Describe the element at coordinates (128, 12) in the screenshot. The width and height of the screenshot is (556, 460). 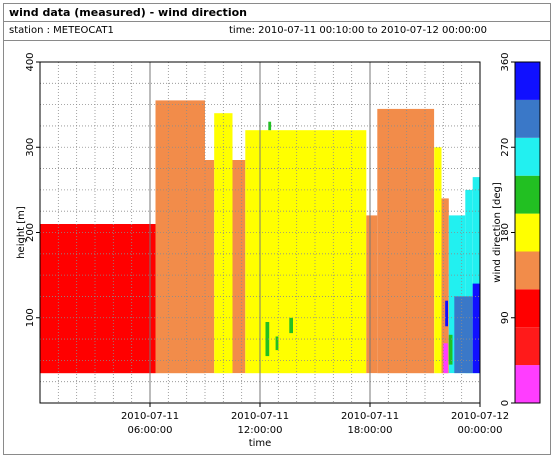
I see `chart-title: wind data (measured) - wind direction` at that location.